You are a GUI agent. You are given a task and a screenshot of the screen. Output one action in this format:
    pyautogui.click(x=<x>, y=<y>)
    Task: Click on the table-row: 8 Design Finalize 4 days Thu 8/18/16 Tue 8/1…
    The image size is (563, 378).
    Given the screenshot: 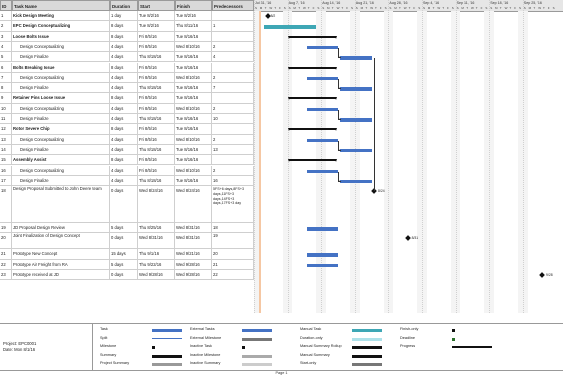 What is the action you would take?
    pyautogui.click(x=127, y=88)
    